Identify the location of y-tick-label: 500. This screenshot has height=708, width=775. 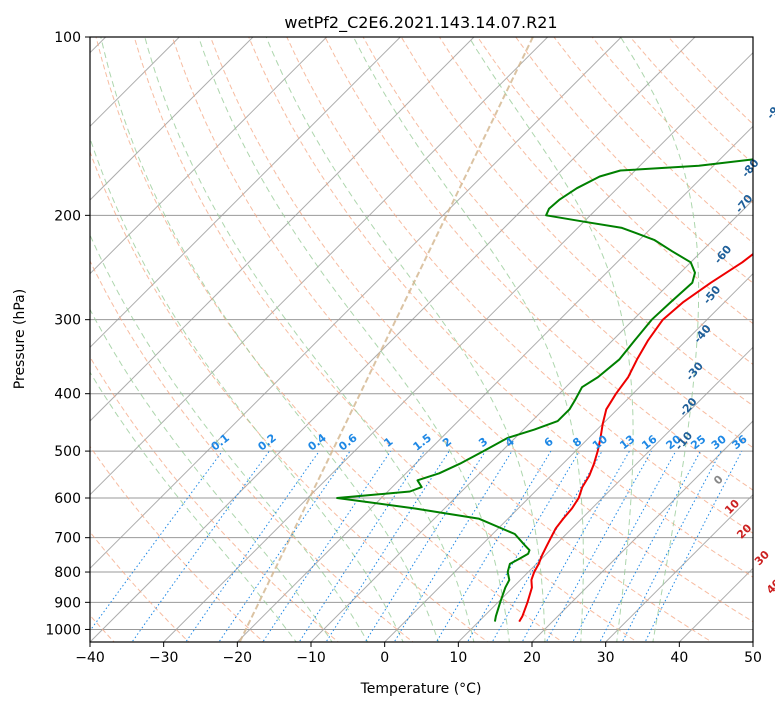
(67, 452).